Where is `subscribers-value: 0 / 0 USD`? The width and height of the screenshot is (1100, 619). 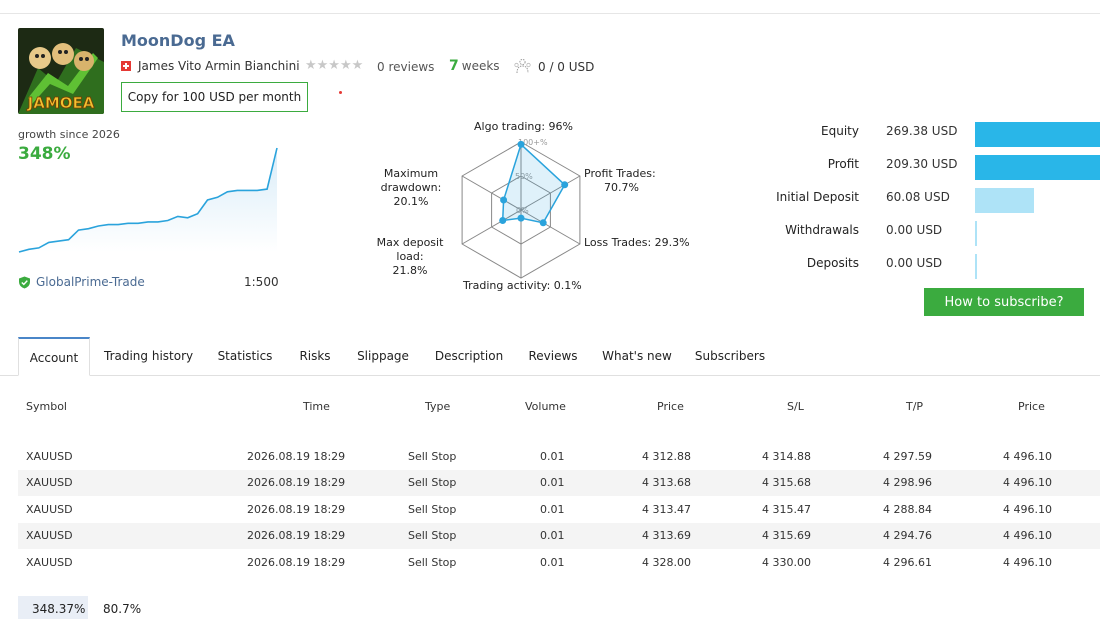
subscribers-value: 0 / 0 USD is located at coordinates (566, 66).